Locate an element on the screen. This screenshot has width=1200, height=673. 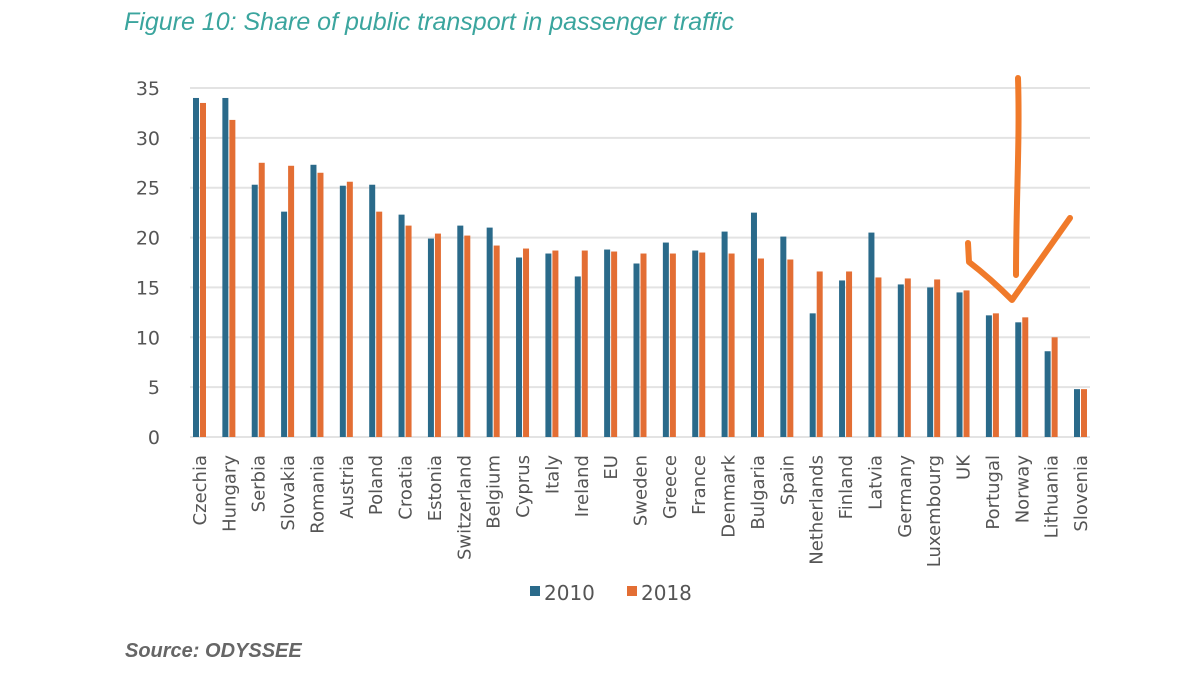
bar-2010-serbia is located at coordinates (254, 310).